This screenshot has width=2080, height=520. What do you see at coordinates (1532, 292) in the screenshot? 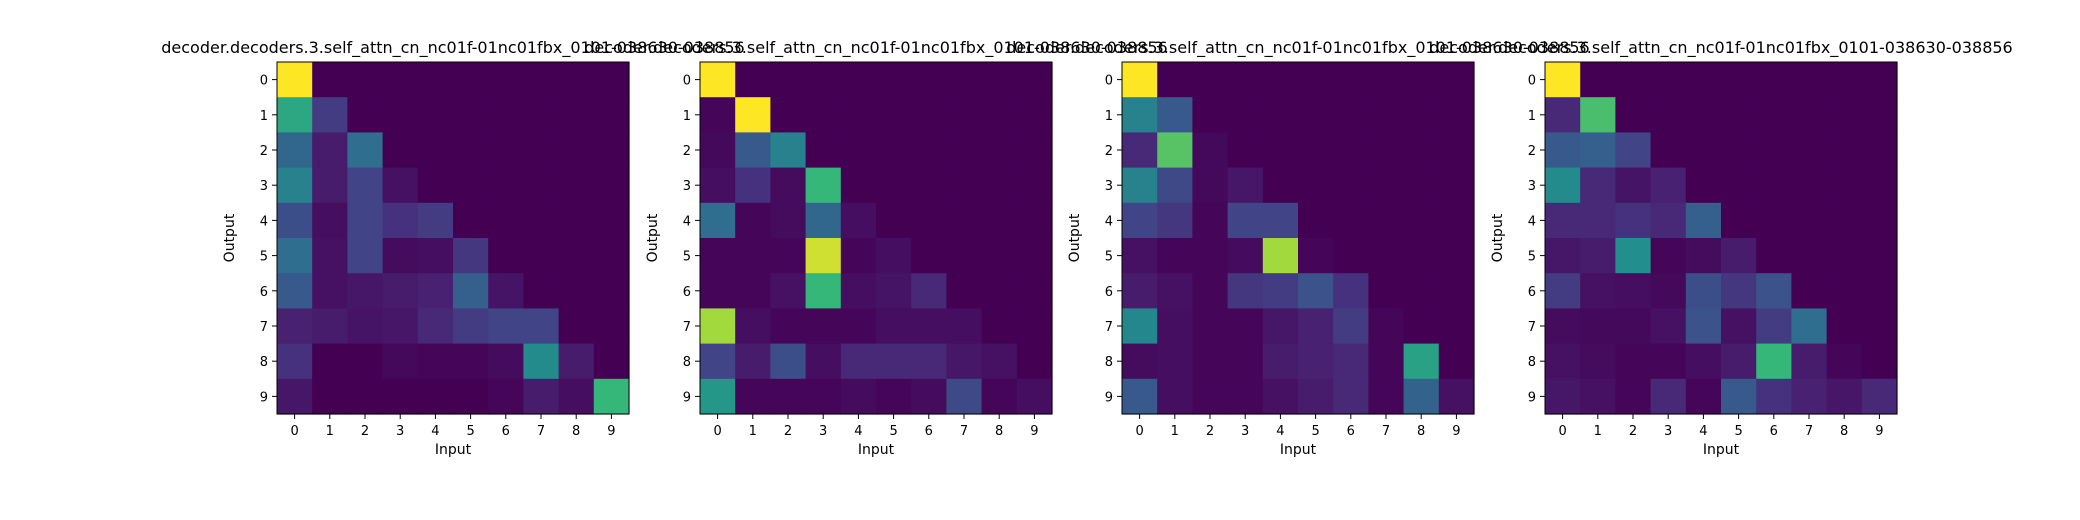
I see `y-tick-label: 6` at bounding box center [1532, 292].